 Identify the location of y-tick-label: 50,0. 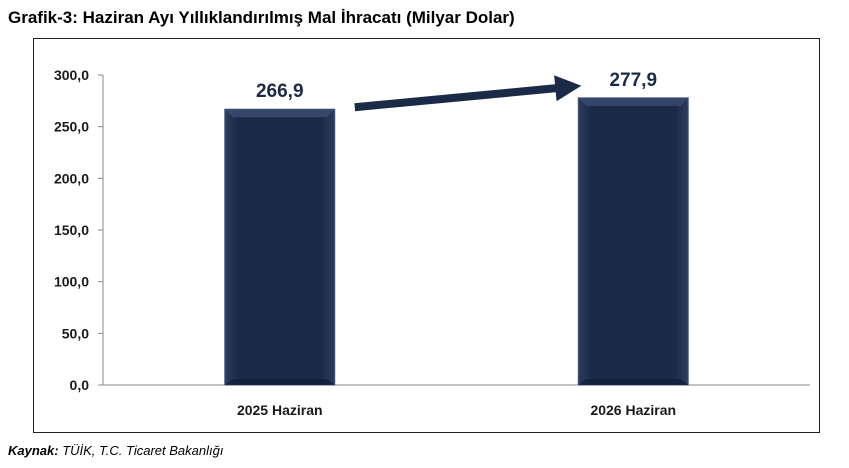
(75, 333).